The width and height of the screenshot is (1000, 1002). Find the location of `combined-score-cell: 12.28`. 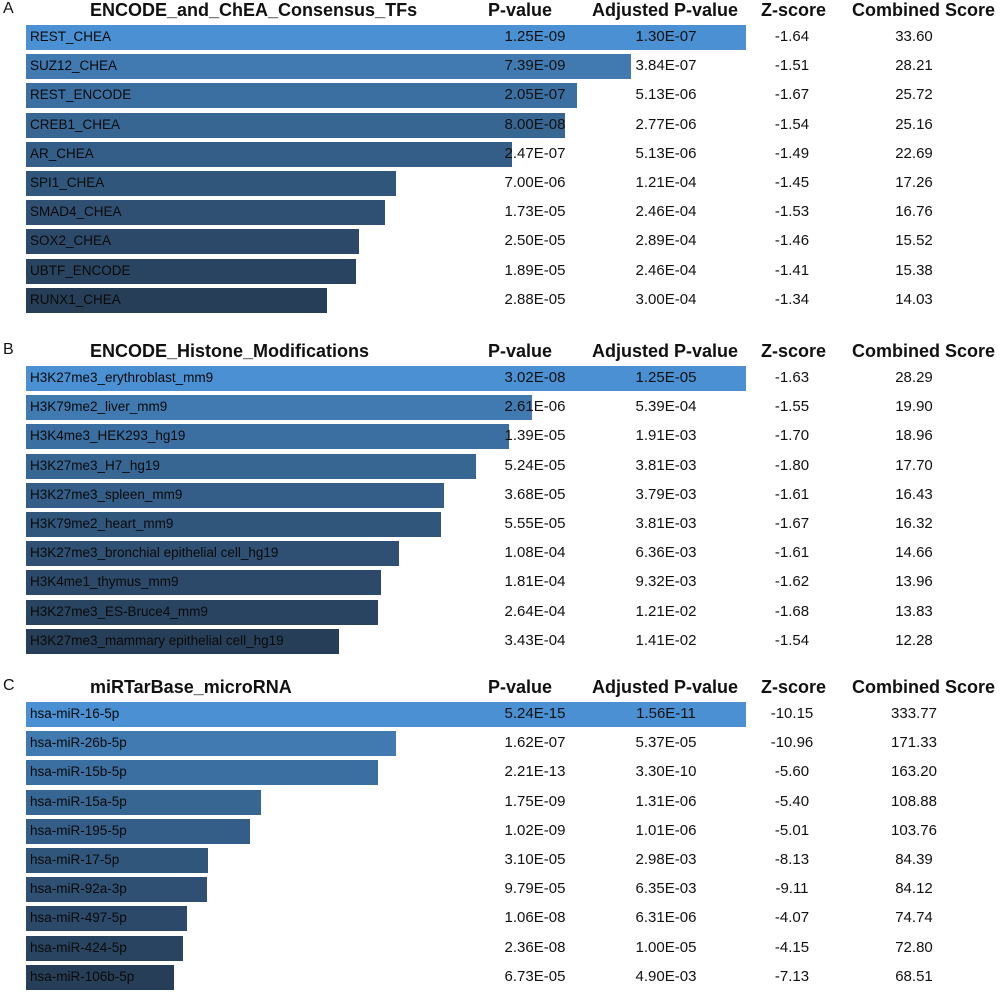

combined-score-cell: 12.28 is located at coordinates (914, 640).